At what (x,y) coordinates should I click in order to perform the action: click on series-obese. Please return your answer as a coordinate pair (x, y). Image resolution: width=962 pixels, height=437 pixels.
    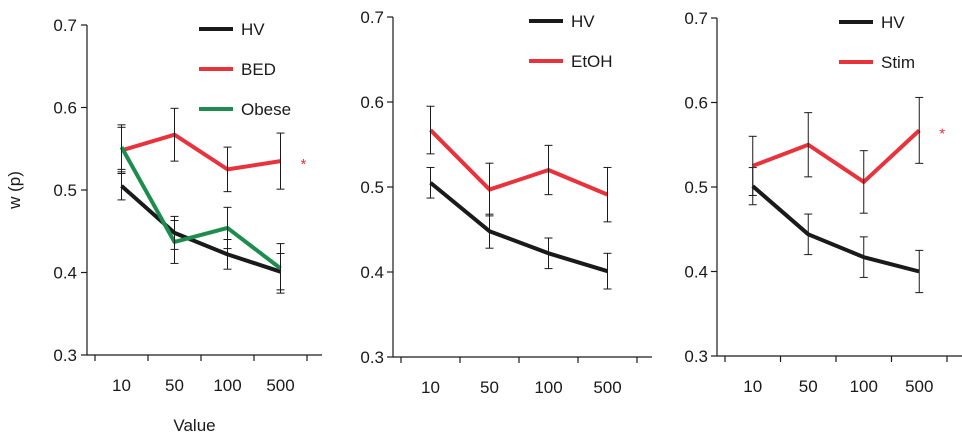
    Looking at the image, I should click on (201, 209).